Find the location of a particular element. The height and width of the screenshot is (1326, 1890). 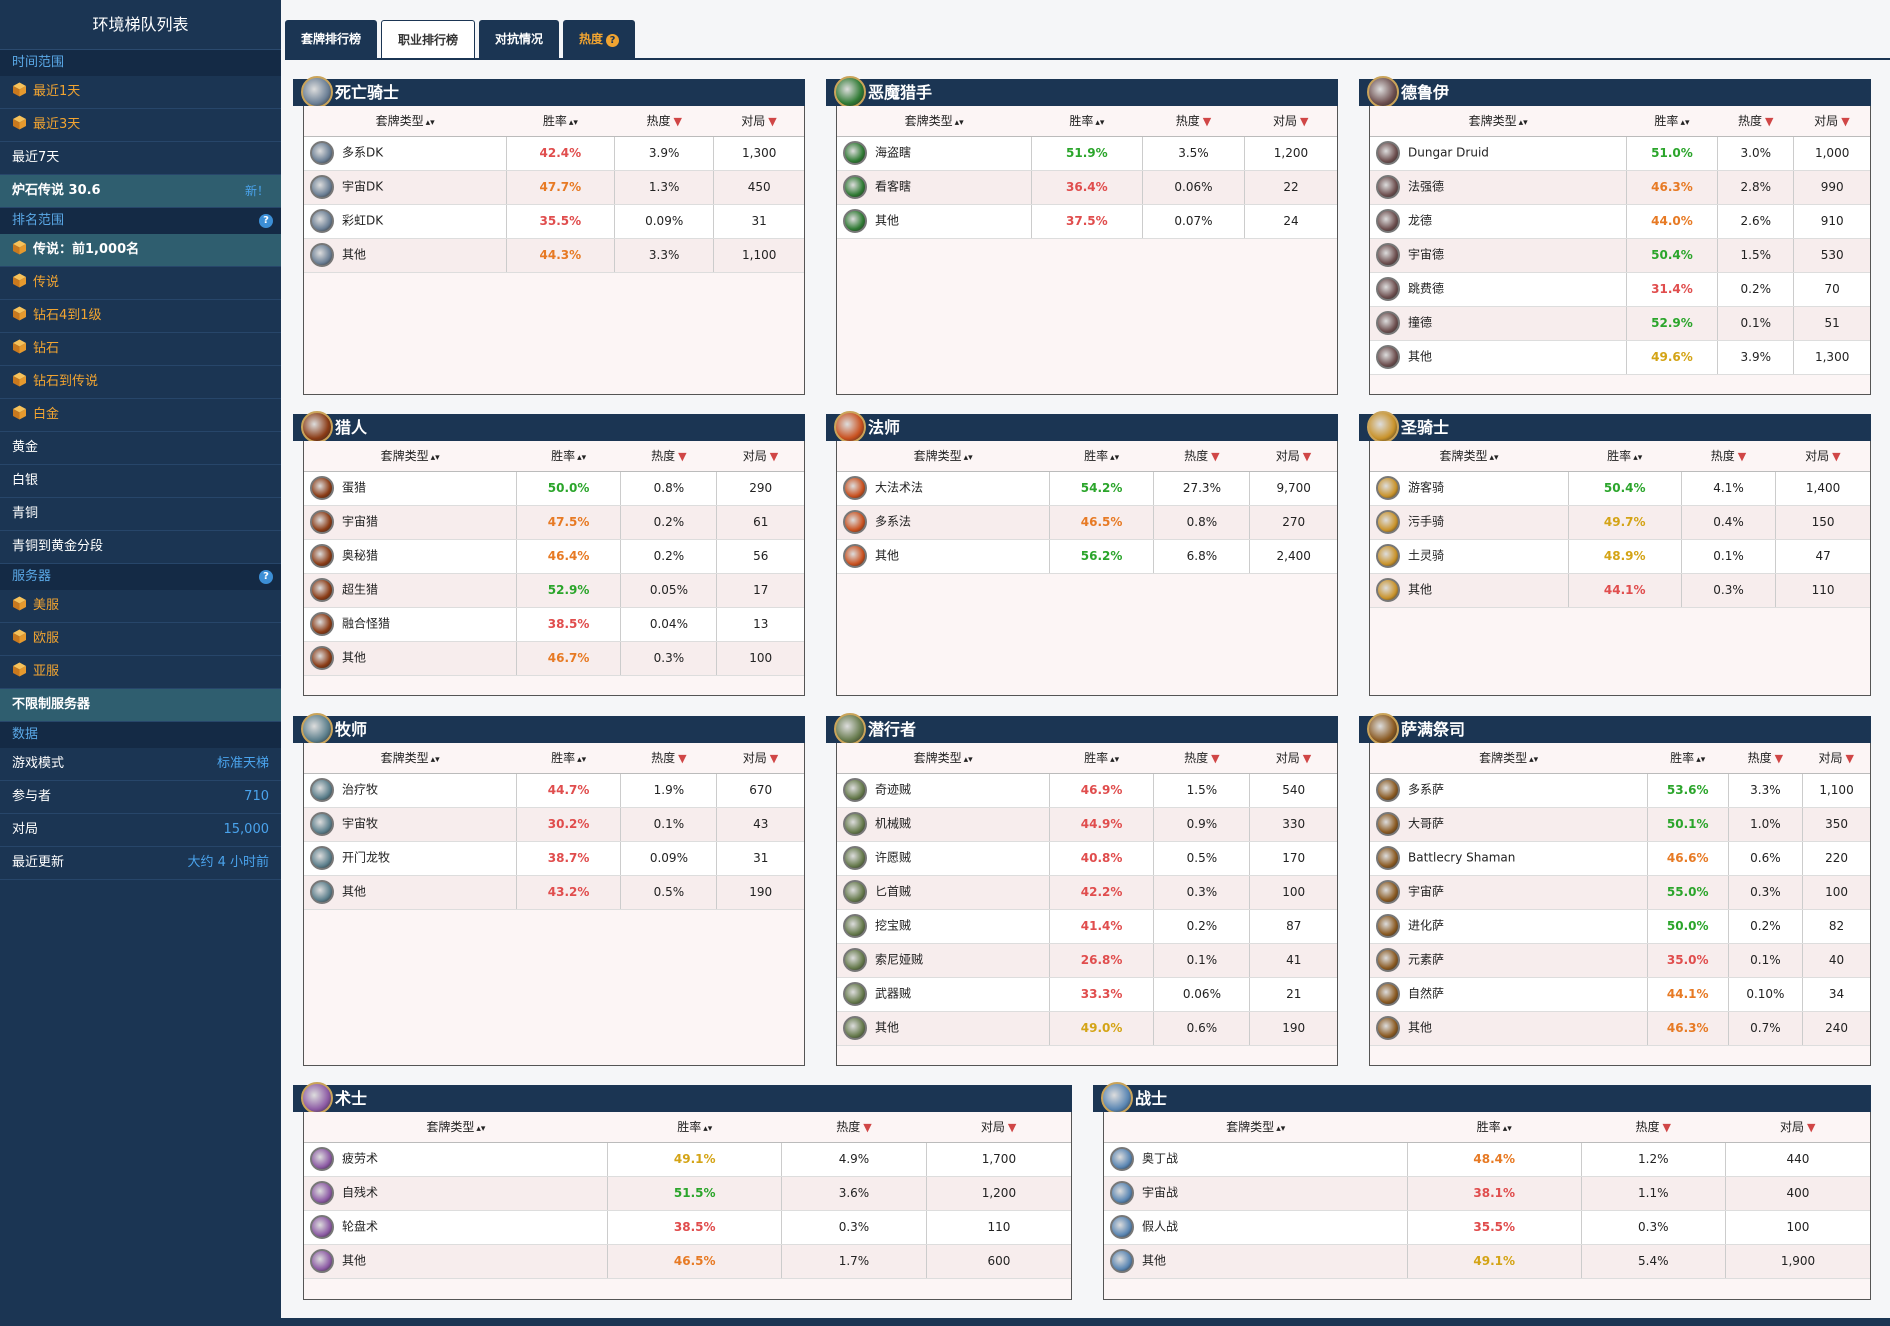

table-row: 索尼娅贼 26.8% 0.1% 41 is located at coordinates (1087, 960).